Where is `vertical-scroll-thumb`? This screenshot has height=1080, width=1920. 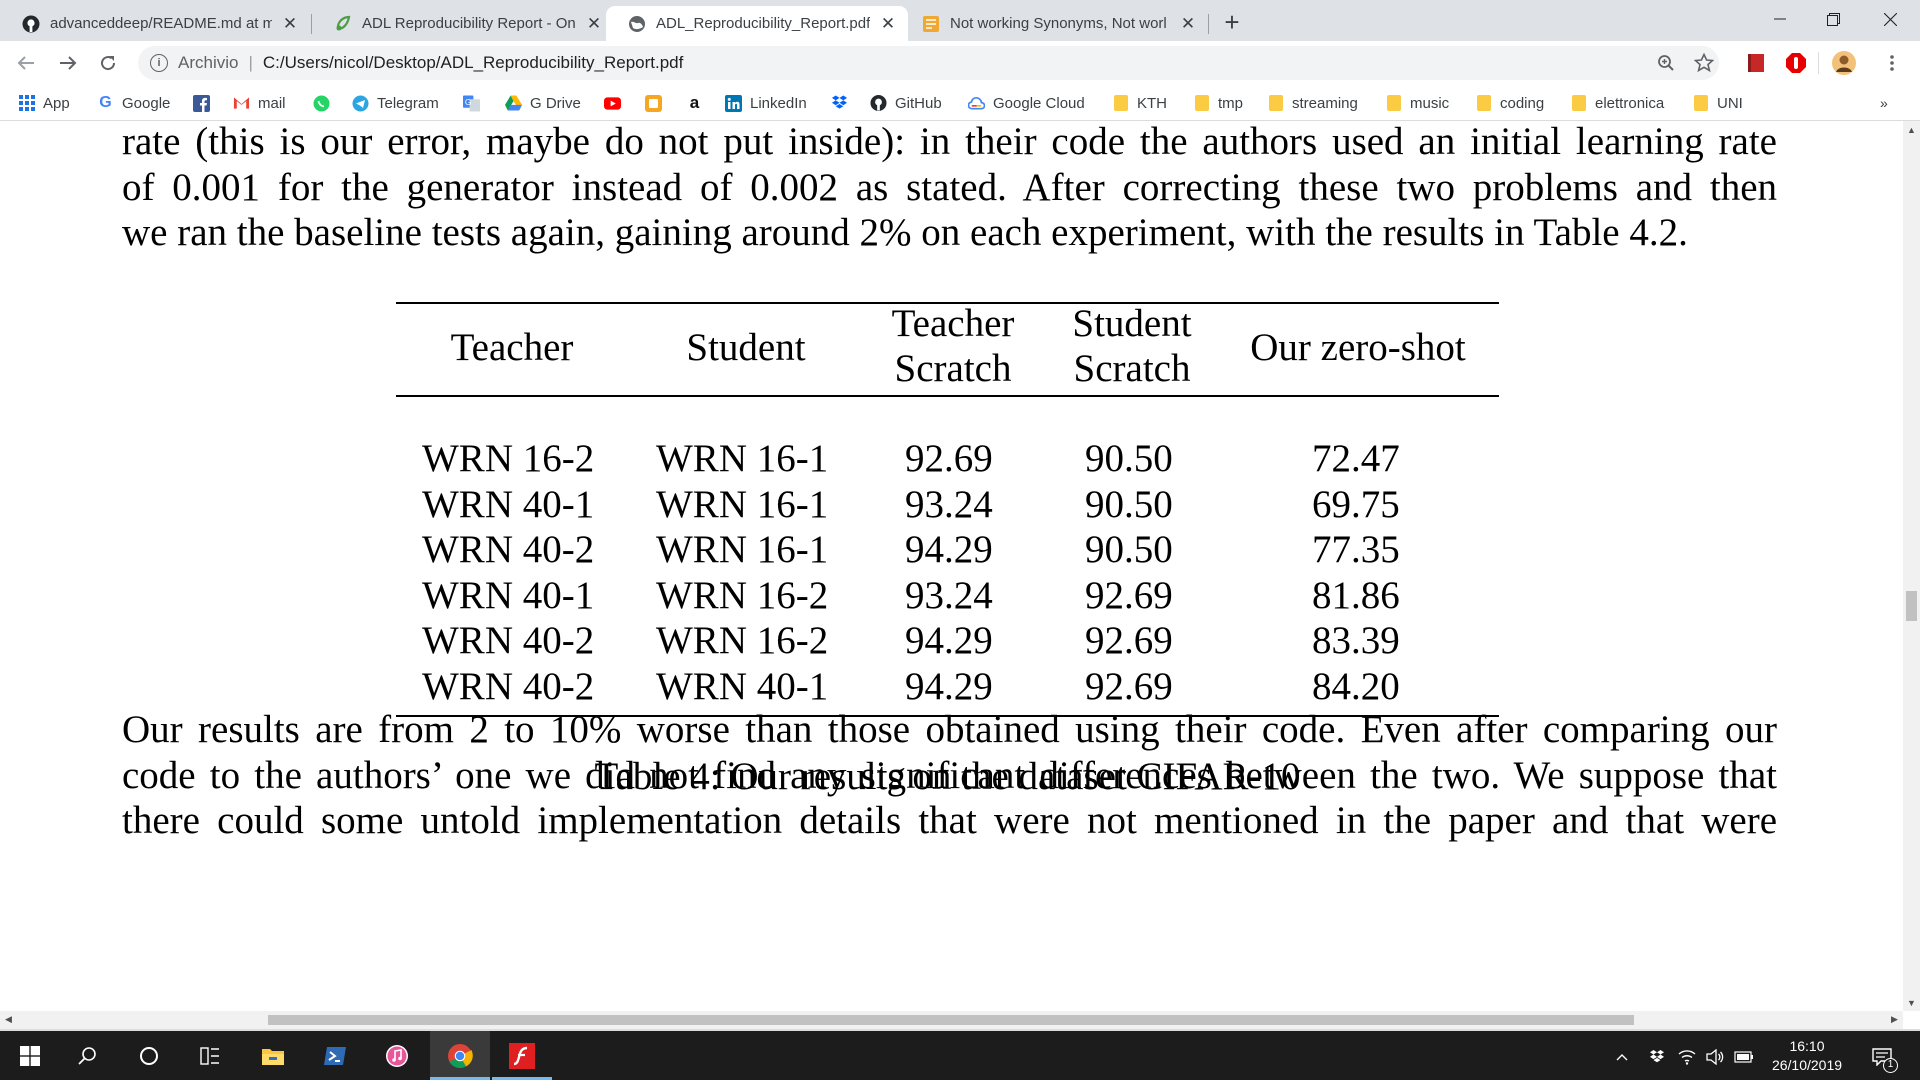 vertical-scroll-thumb is located at coordinates (1911, 606).